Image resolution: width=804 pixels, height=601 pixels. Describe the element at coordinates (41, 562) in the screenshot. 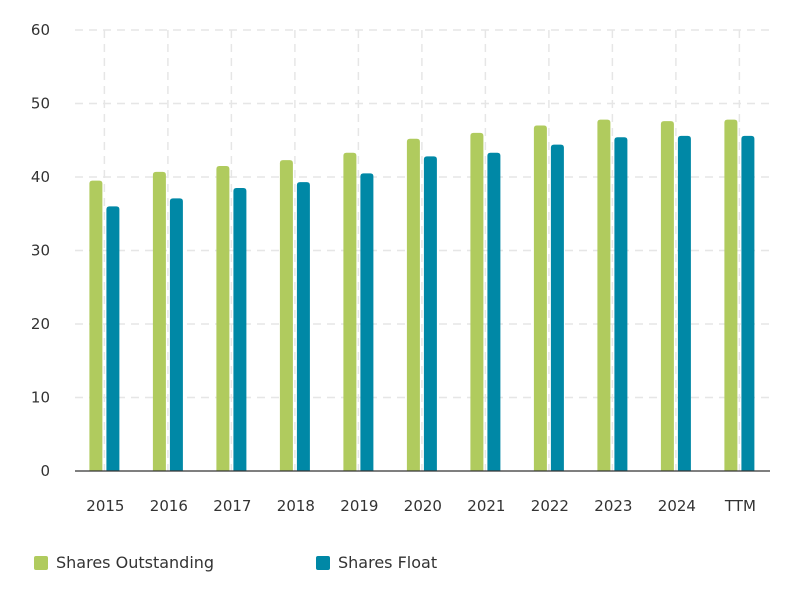

I see `legend-swatch-outstanding` at that location.